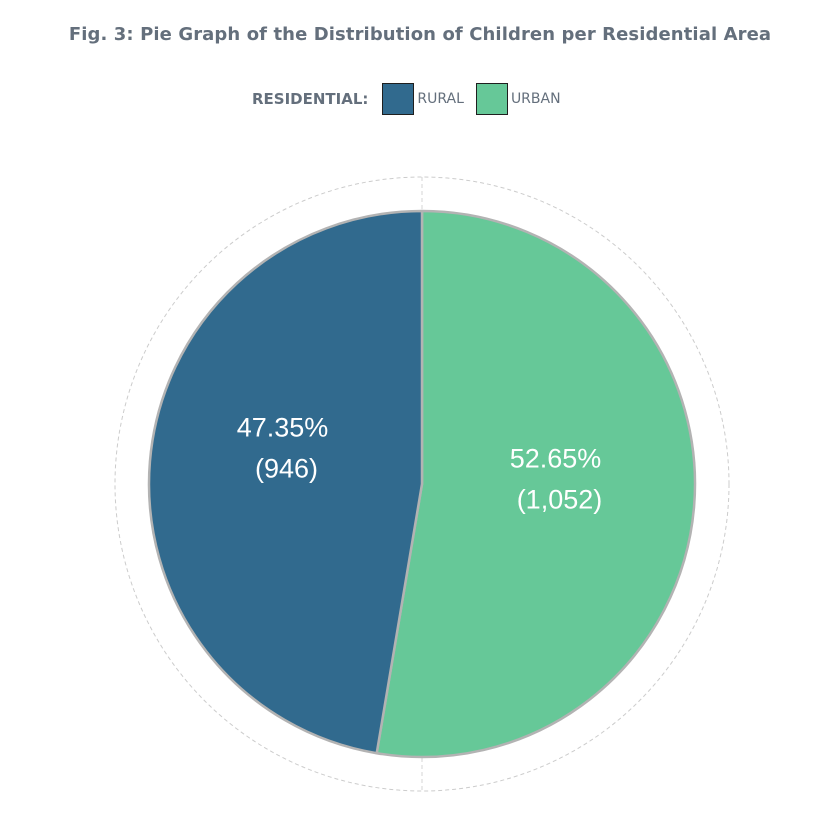 Image resolution: width=840 pixels, height=840 pixels. I want to click on legend-label-urban: URBAN, so click(535, 99).